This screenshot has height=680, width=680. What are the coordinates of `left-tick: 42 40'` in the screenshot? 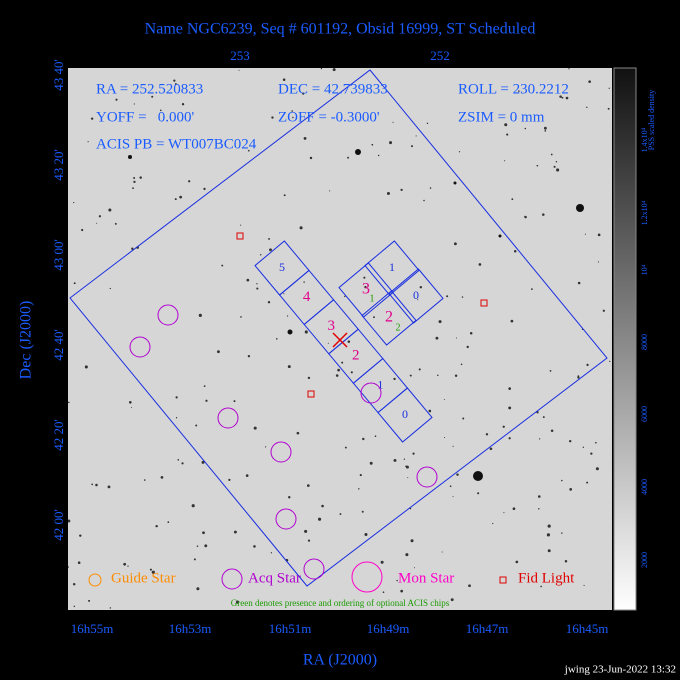 It's located at (58, 345).